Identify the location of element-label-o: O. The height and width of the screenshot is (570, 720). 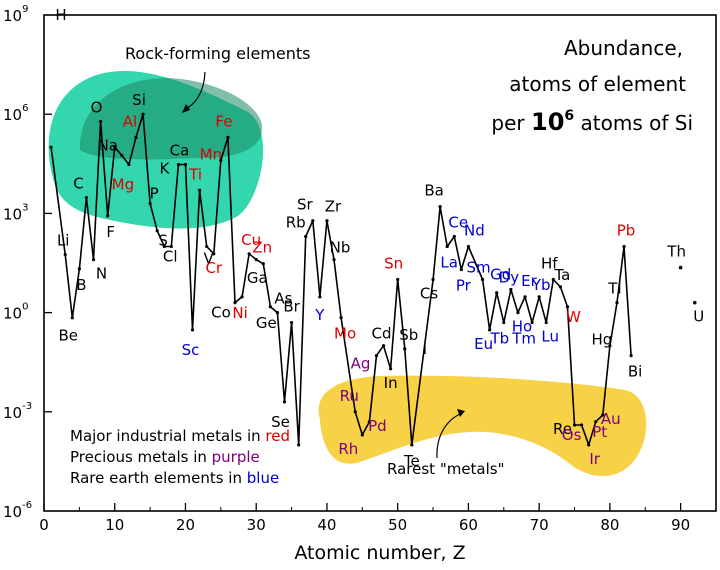
(97, 108).